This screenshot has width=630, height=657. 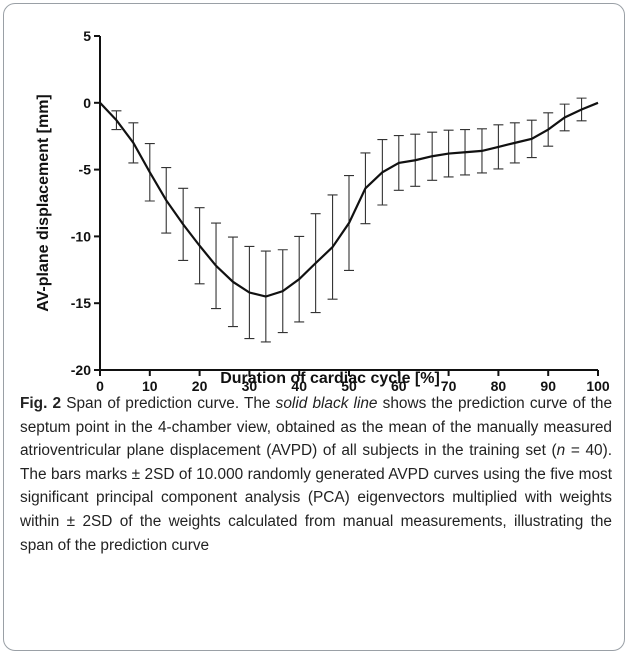 I want to click on x-axis-label: Duration of cardiac cycle [%], so click(x=330, y=378).